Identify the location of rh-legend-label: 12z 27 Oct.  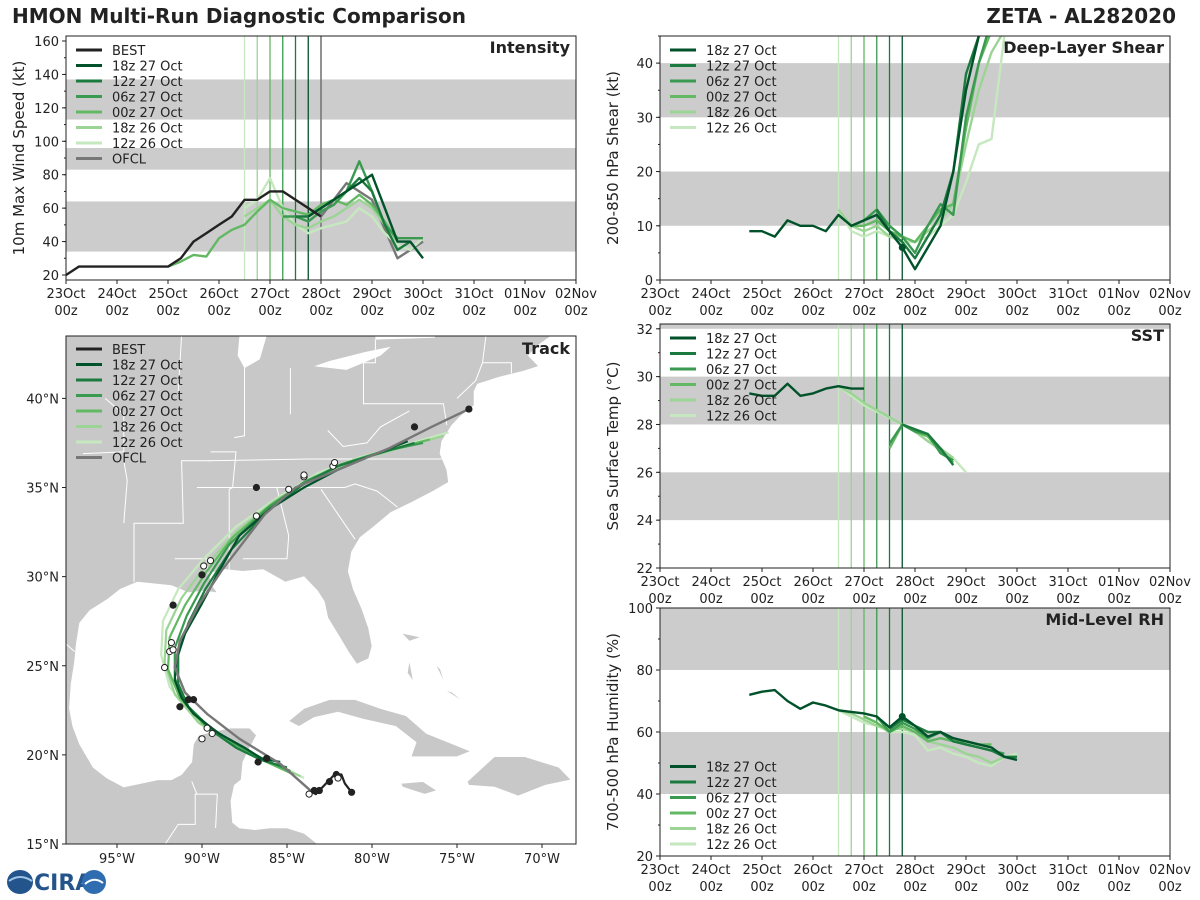
(741, 783).